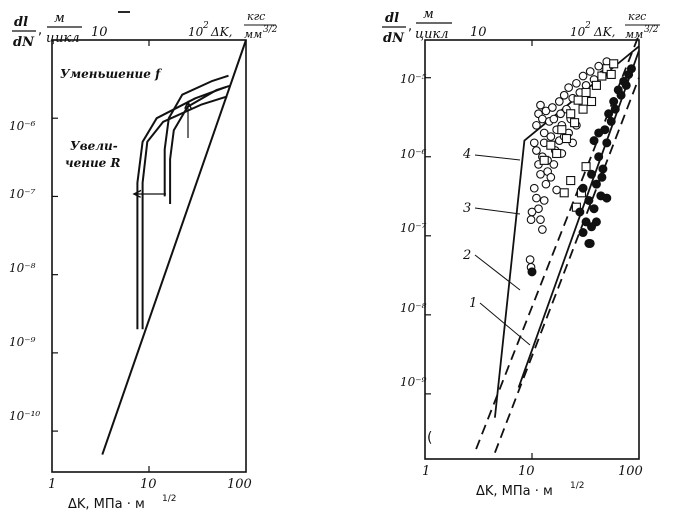 The width and height of the screenshot is (681, 517). Describe the element at coordinates (94, 146) in the screenshot. I see `annotation-increase-r-line1: Увели-` at that location.